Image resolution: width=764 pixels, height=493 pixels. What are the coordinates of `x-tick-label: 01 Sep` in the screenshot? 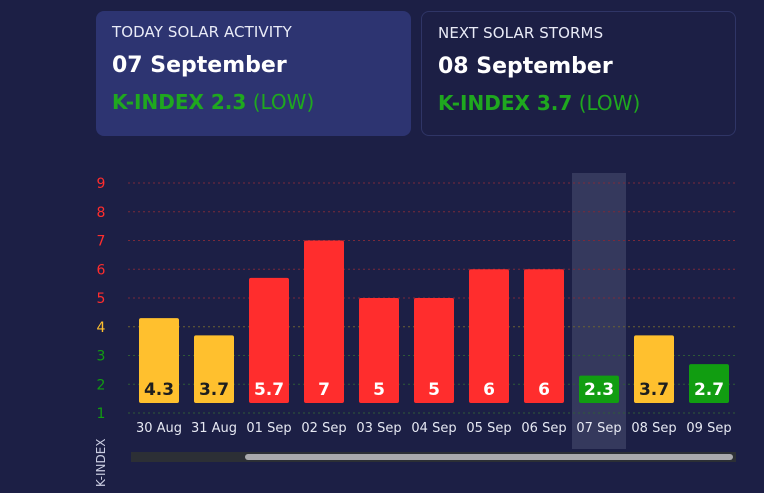 It's located at (268, 428).